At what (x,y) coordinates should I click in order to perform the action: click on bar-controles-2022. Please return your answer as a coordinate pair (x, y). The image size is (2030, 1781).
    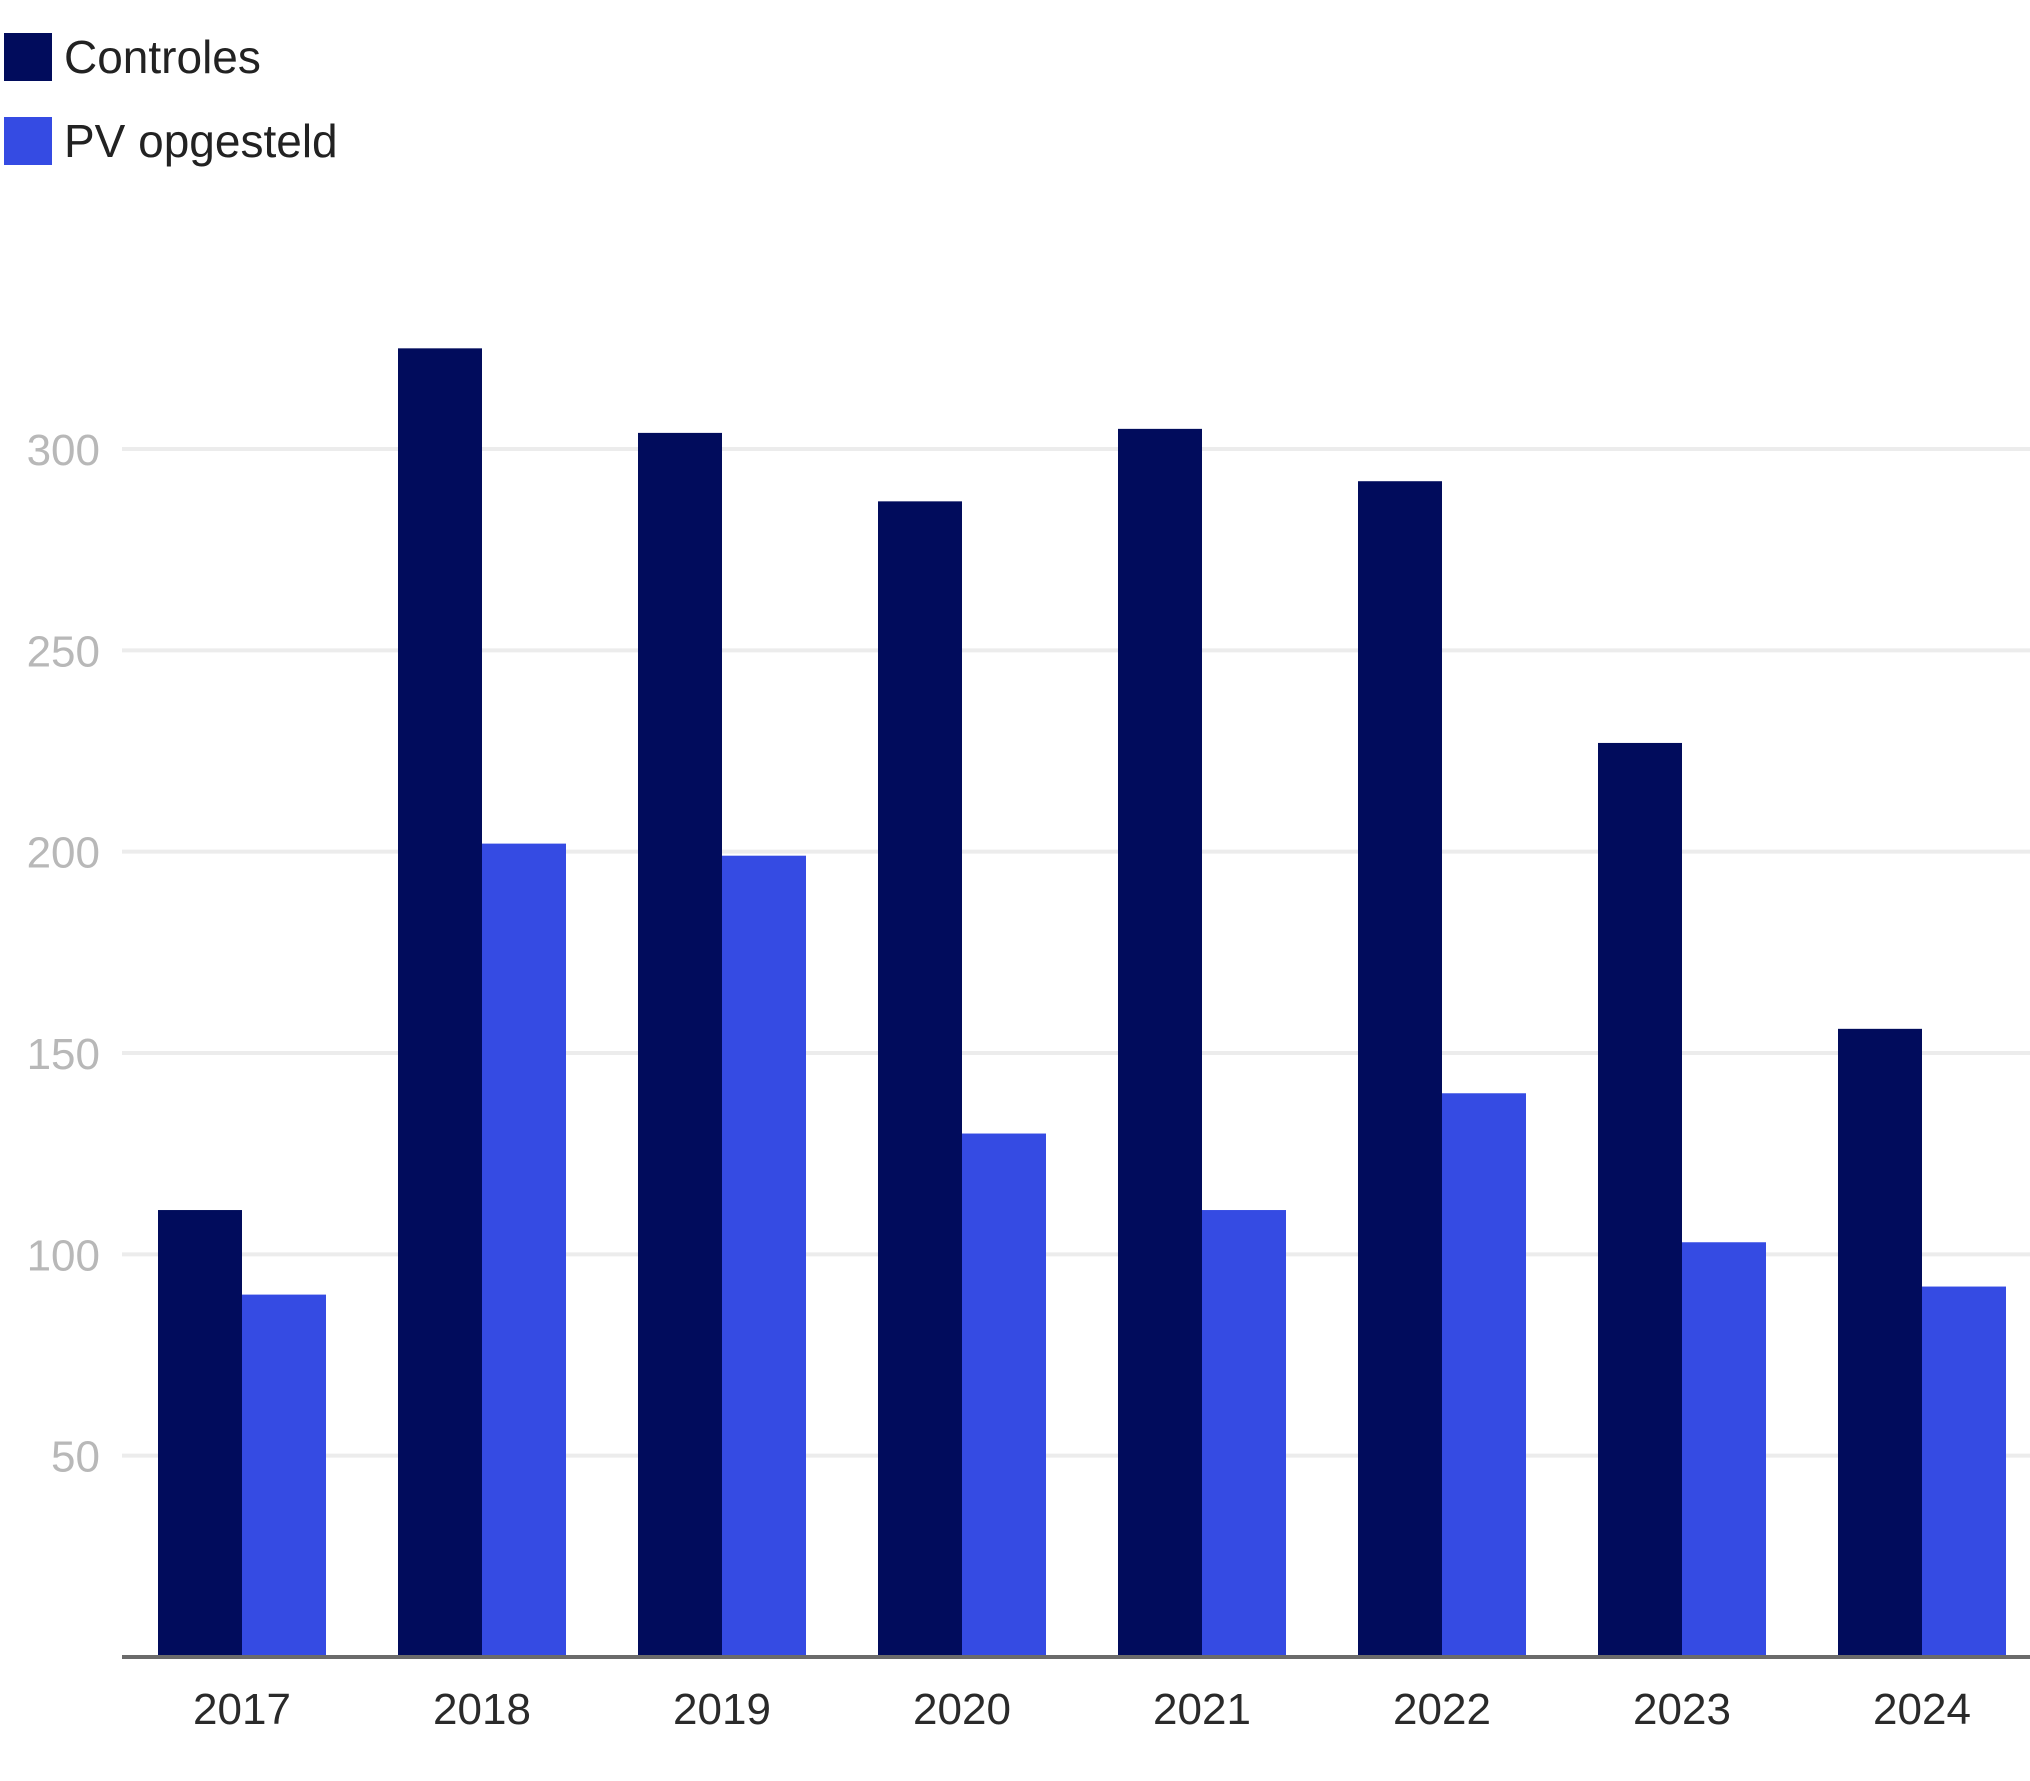
    Looking at the image, I should click on (1400, 1069).